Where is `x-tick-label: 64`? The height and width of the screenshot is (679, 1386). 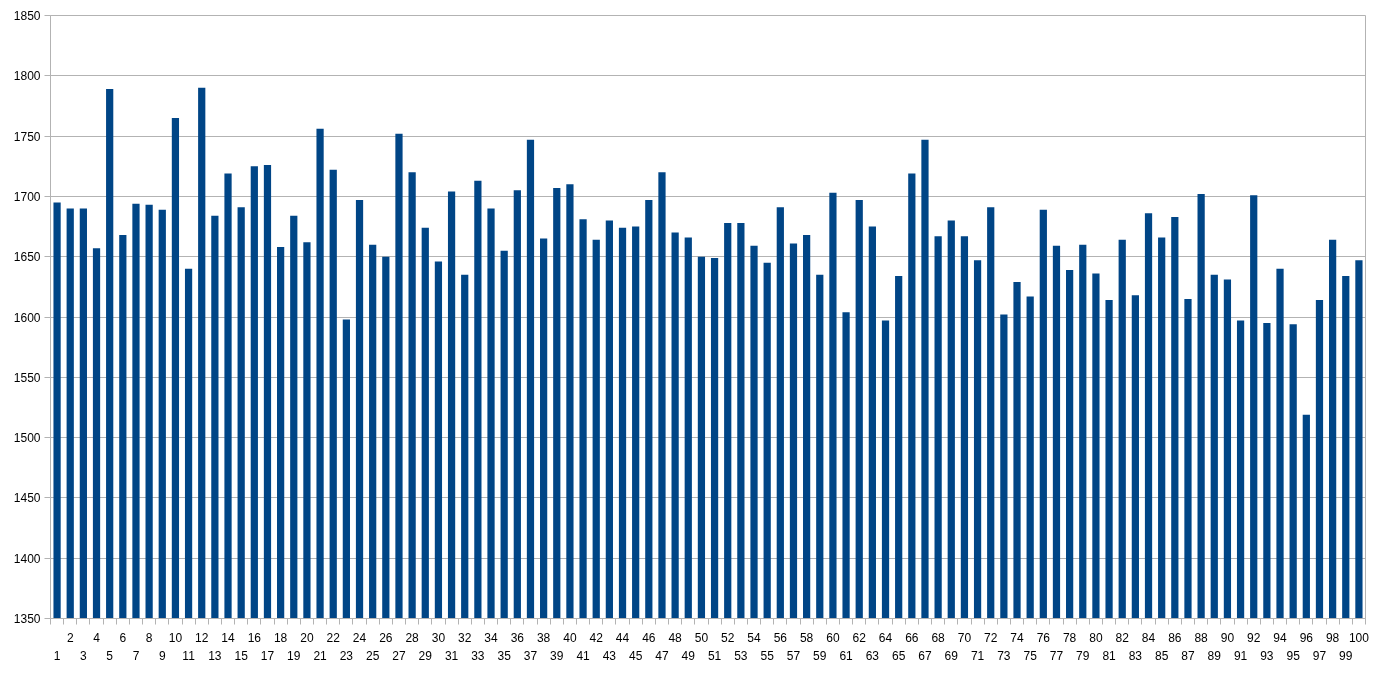 x-tick-label: 64 is located at coordinates (885, 637).